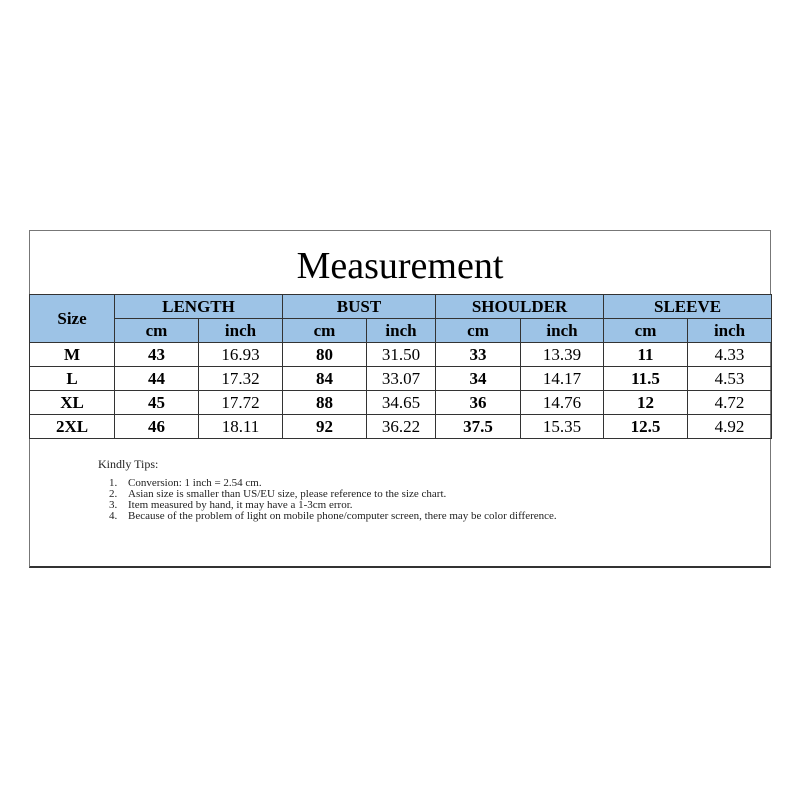  Describe the element at coordinates (240, 402) in the screenshot. I see `inch-cell: 17.72` at that location.